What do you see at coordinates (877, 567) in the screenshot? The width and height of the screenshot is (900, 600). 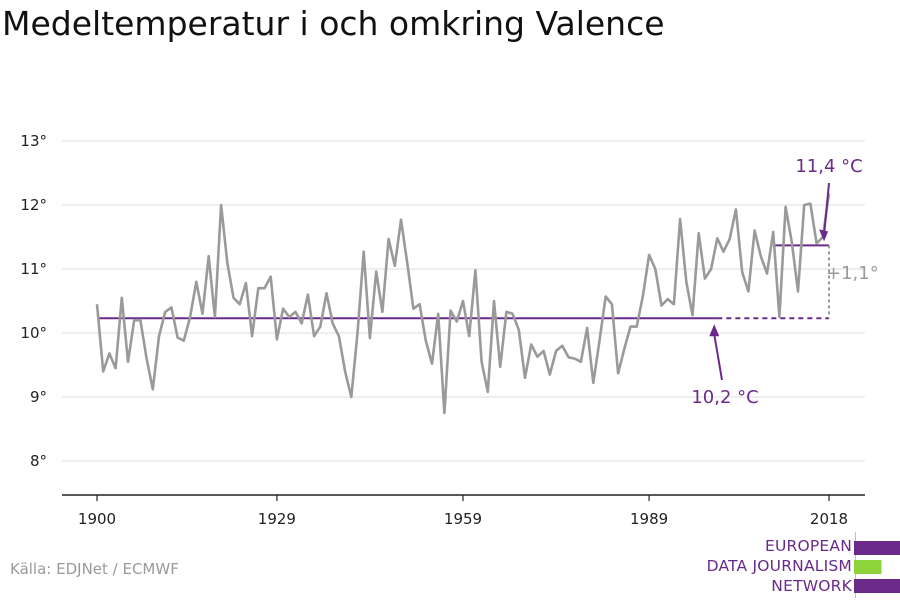 I see `logo-bar-green` at bounding box center [877, 567].